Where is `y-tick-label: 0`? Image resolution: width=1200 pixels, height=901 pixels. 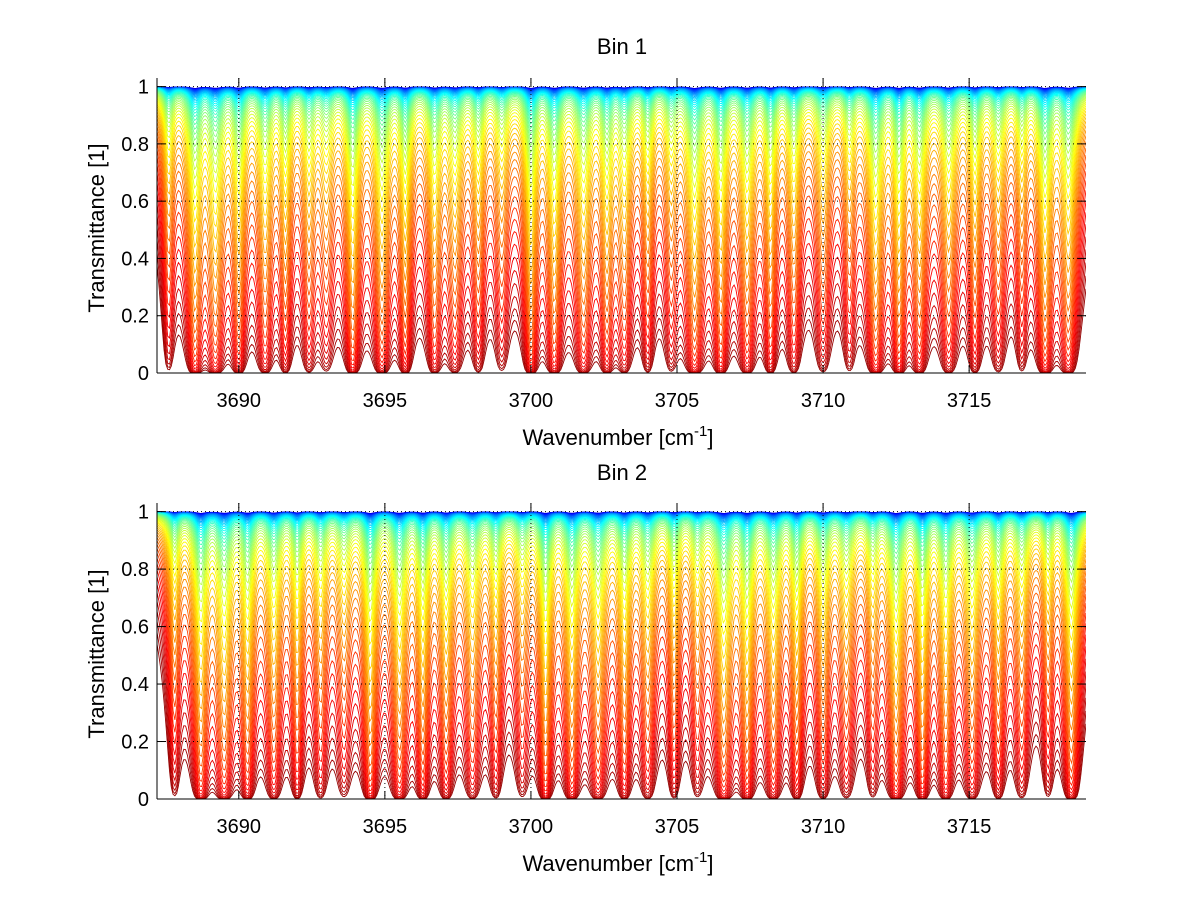 y-tick-label: 0 is located at coordinates (143, 374).